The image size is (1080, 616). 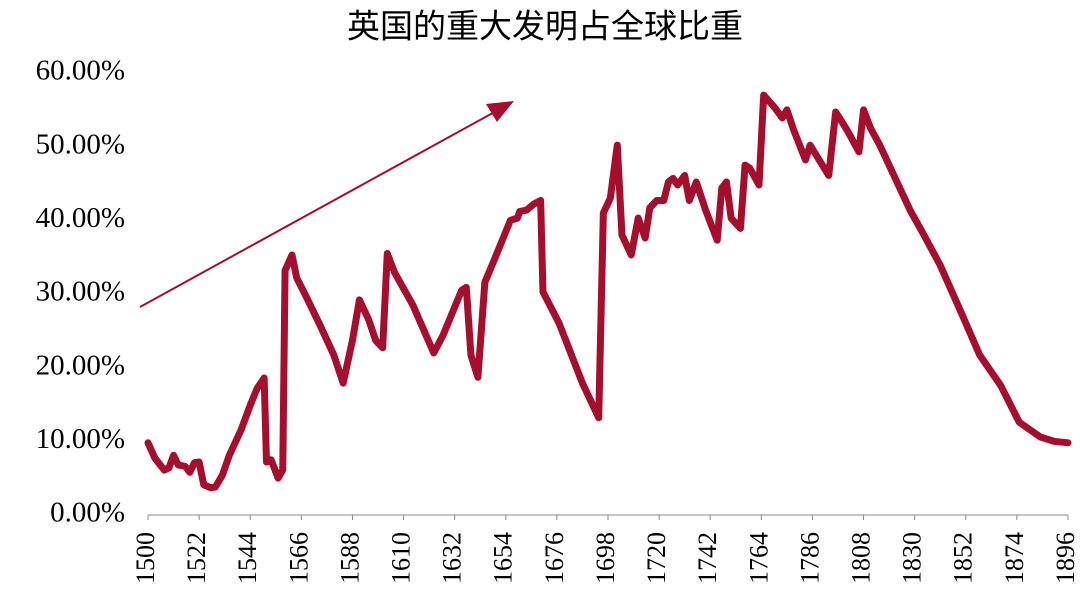 What do you see at coordinates (861, 558) in the screenshot?
I see `x-tick-label: 1808` at bounding box center [861, 558].